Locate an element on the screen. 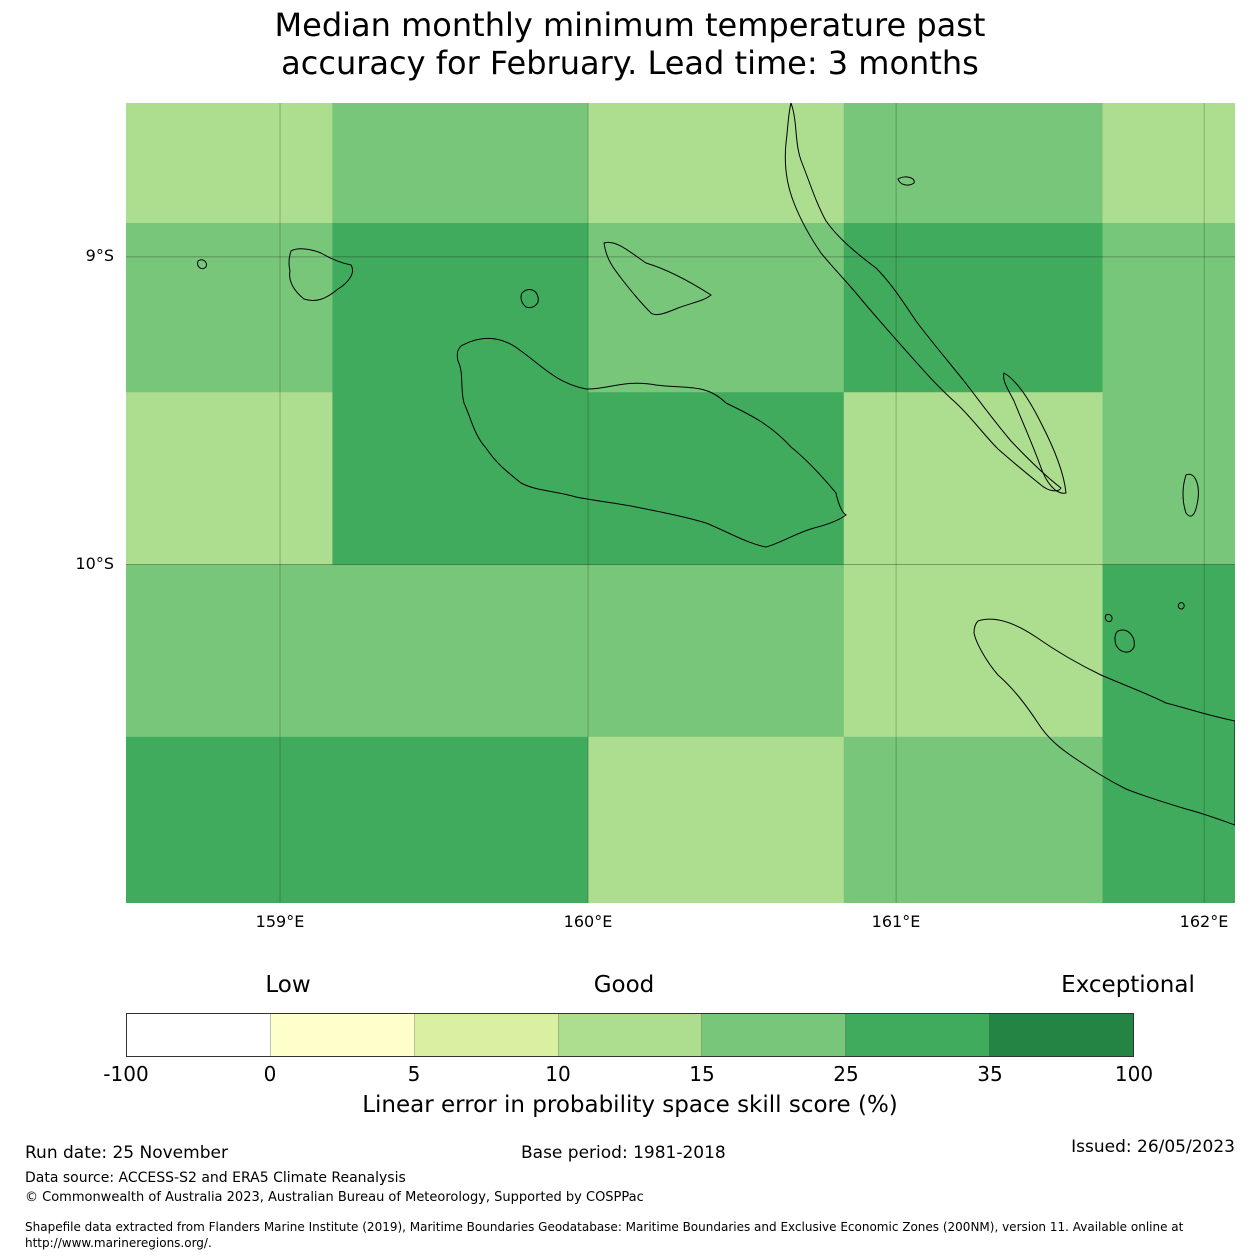  colorbar-tick-label: 35 is located at coordinates (990, 1074).